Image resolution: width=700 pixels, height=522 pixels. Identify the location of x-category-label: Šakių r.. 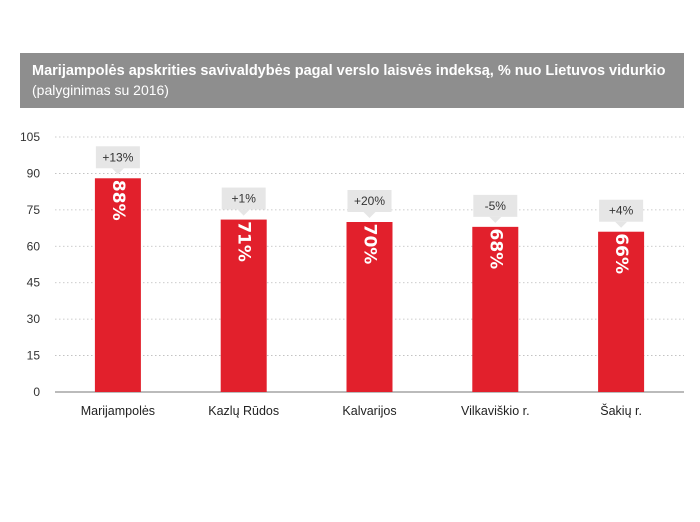
(621, 410).